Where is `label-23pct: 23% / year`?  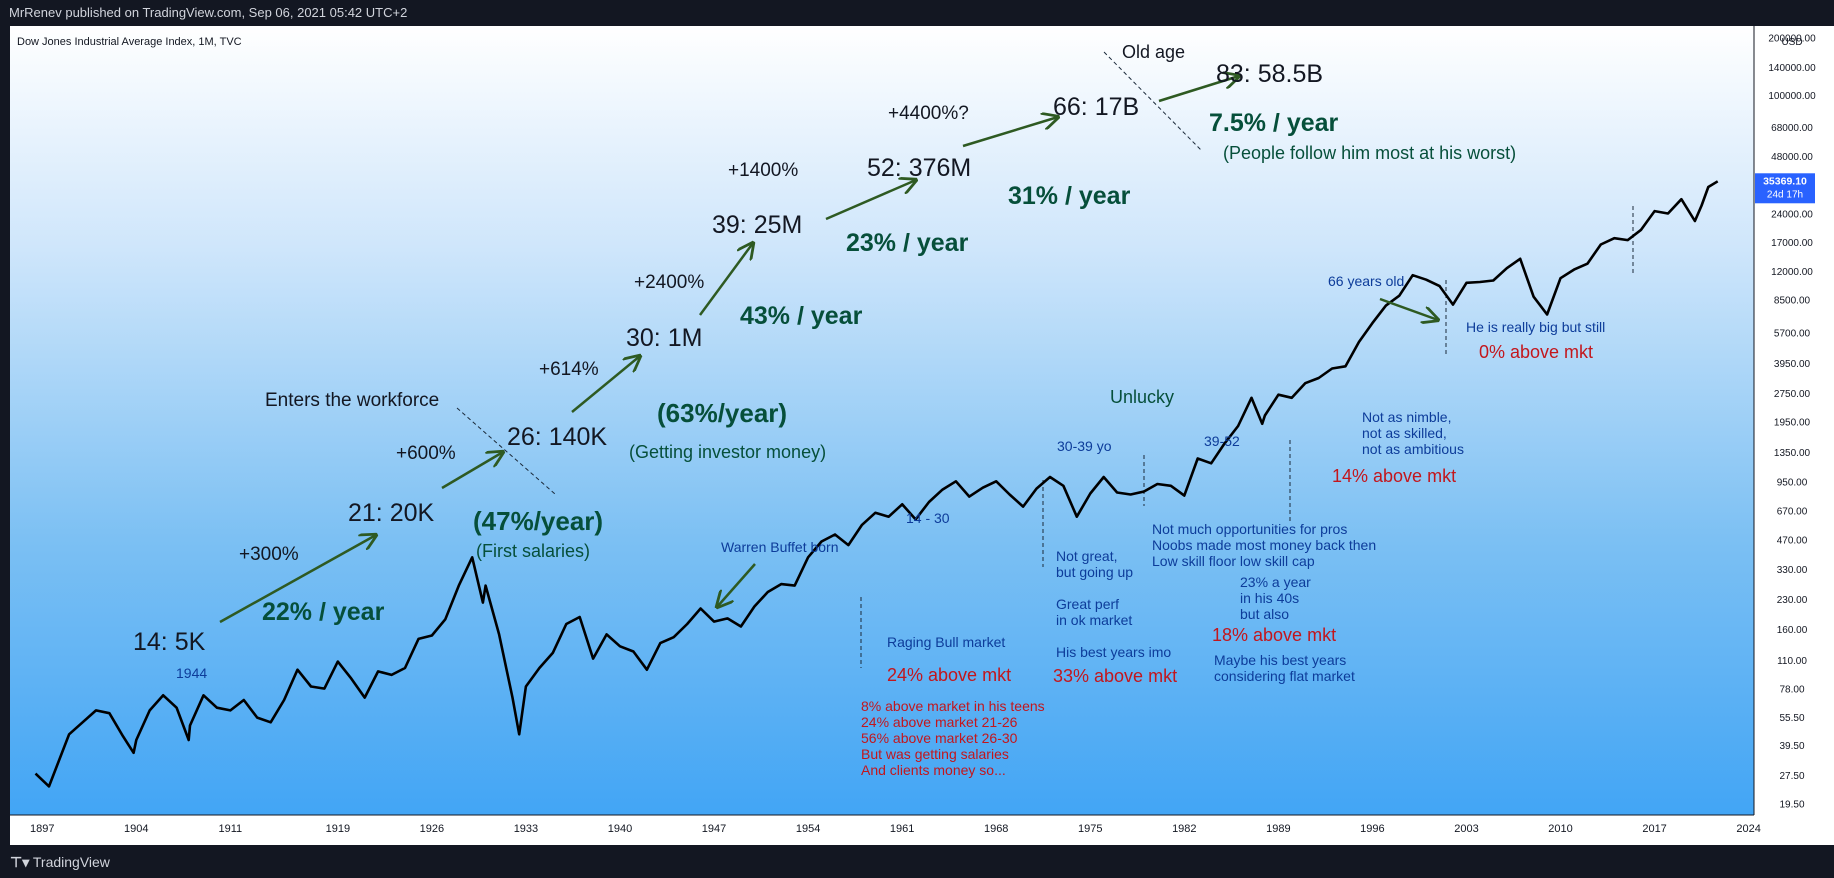 label-23pct: 23% / year is located at coordinates (907, 243).